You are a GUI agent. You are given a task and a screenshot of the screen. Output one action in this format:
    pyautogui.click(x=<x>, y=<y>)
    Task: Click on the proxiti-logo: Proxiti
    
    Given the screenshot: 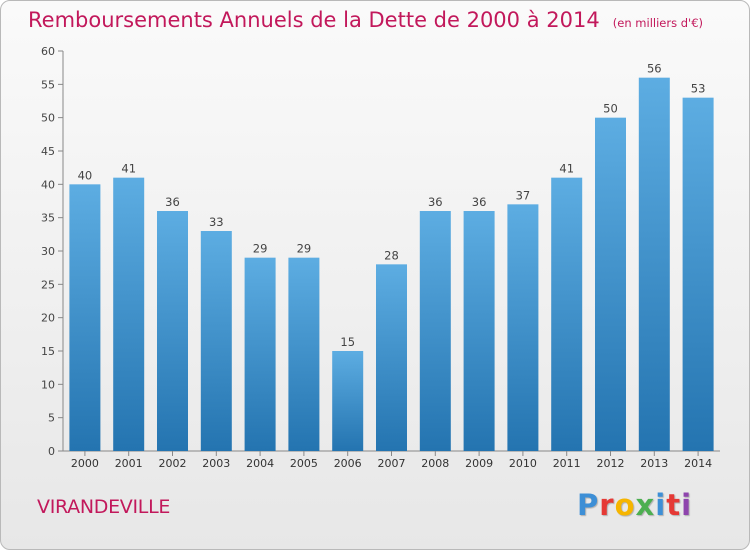 What is the action you would take?
    pyautogui.click(x=634, y=505)
    